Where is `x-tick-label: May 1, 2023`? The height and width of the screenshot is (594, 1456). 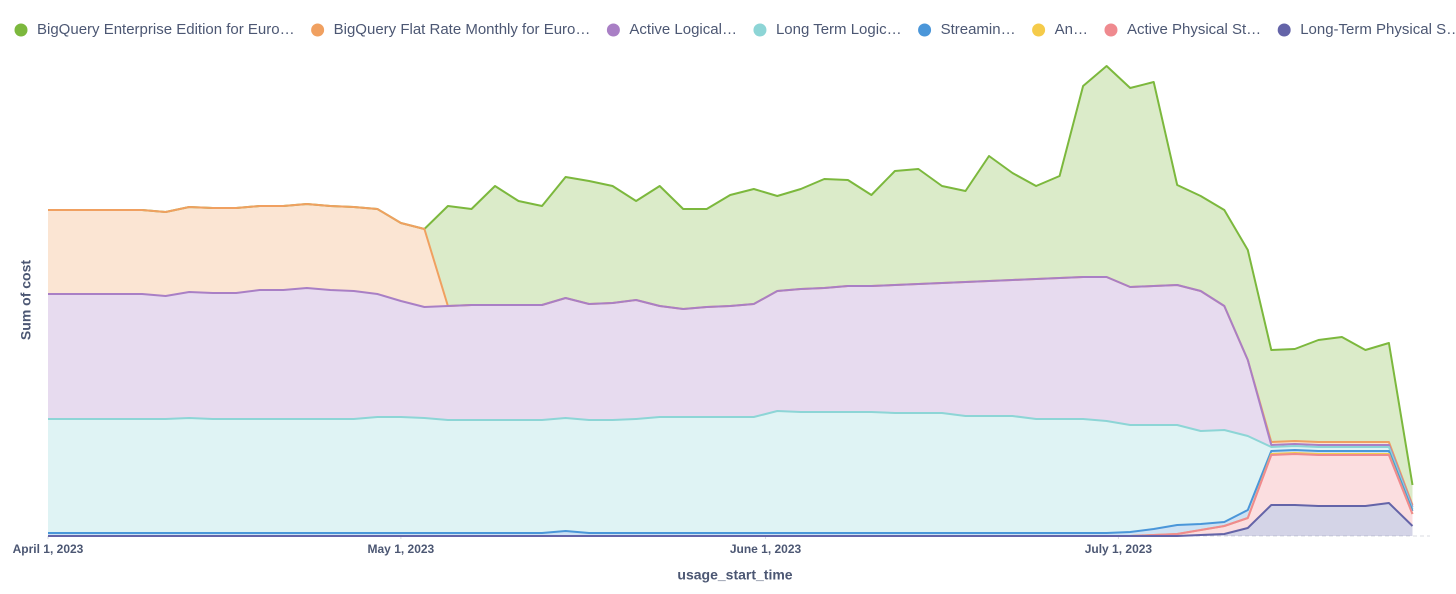
x-tick-label: May 1, 2023 is located at coordinates (401, 549).